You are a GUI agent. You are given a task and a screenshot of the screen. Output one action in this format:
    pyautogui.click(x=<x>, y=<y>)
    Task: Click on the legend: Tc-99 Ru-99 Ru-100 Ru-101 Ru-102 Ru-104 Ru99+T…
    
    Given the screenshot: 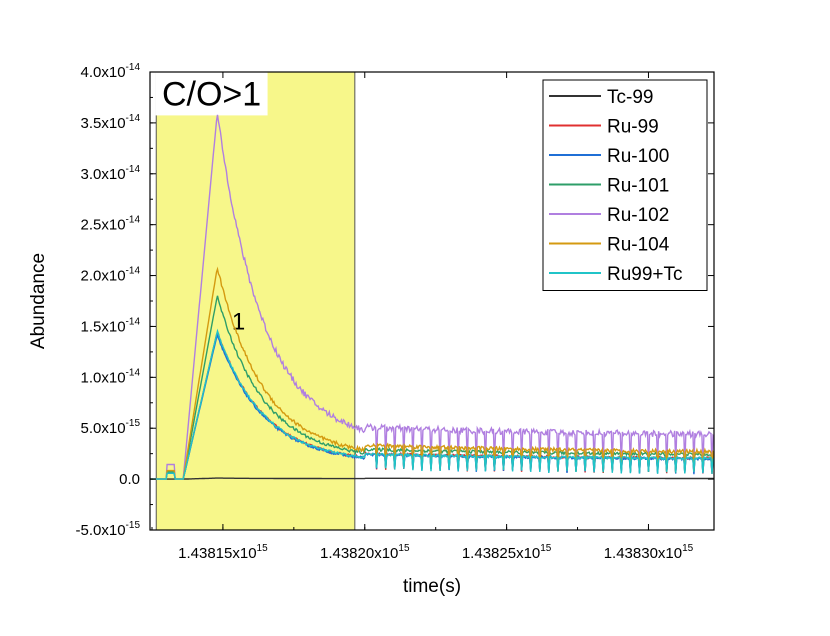 What is the action you would take?
    pyautogui.click(x=625, y=185)
    